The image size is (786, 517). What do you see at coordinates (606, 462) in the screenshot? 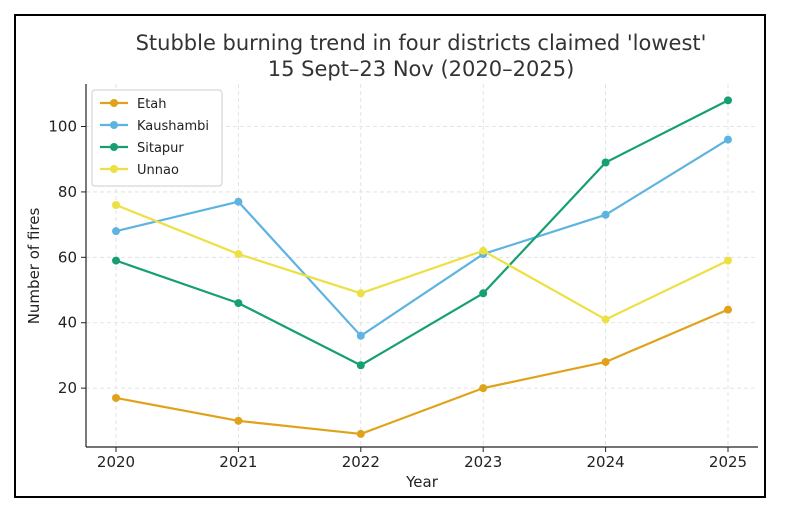
I see `x-tick-label: 2024` at bounding box center [606, 462].